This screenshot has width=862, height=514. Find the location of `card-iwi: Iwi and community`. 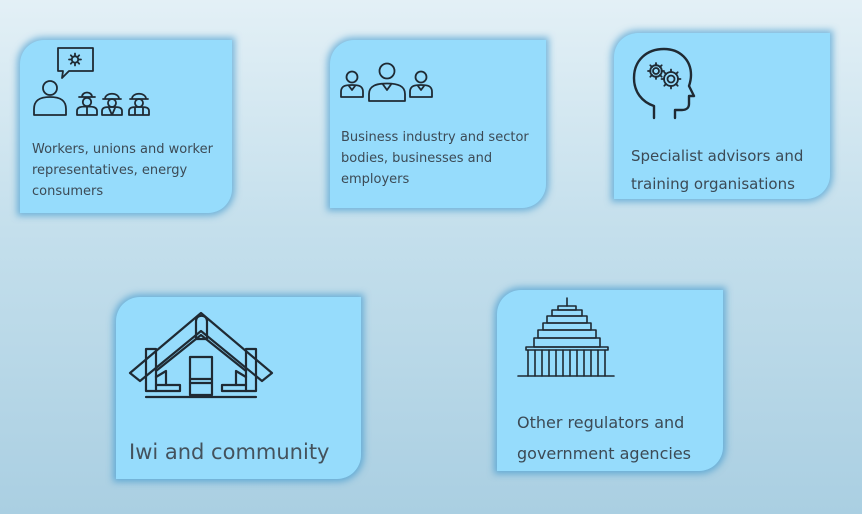

card-iwi: Iwi and community is located at coordinates (238, 388).